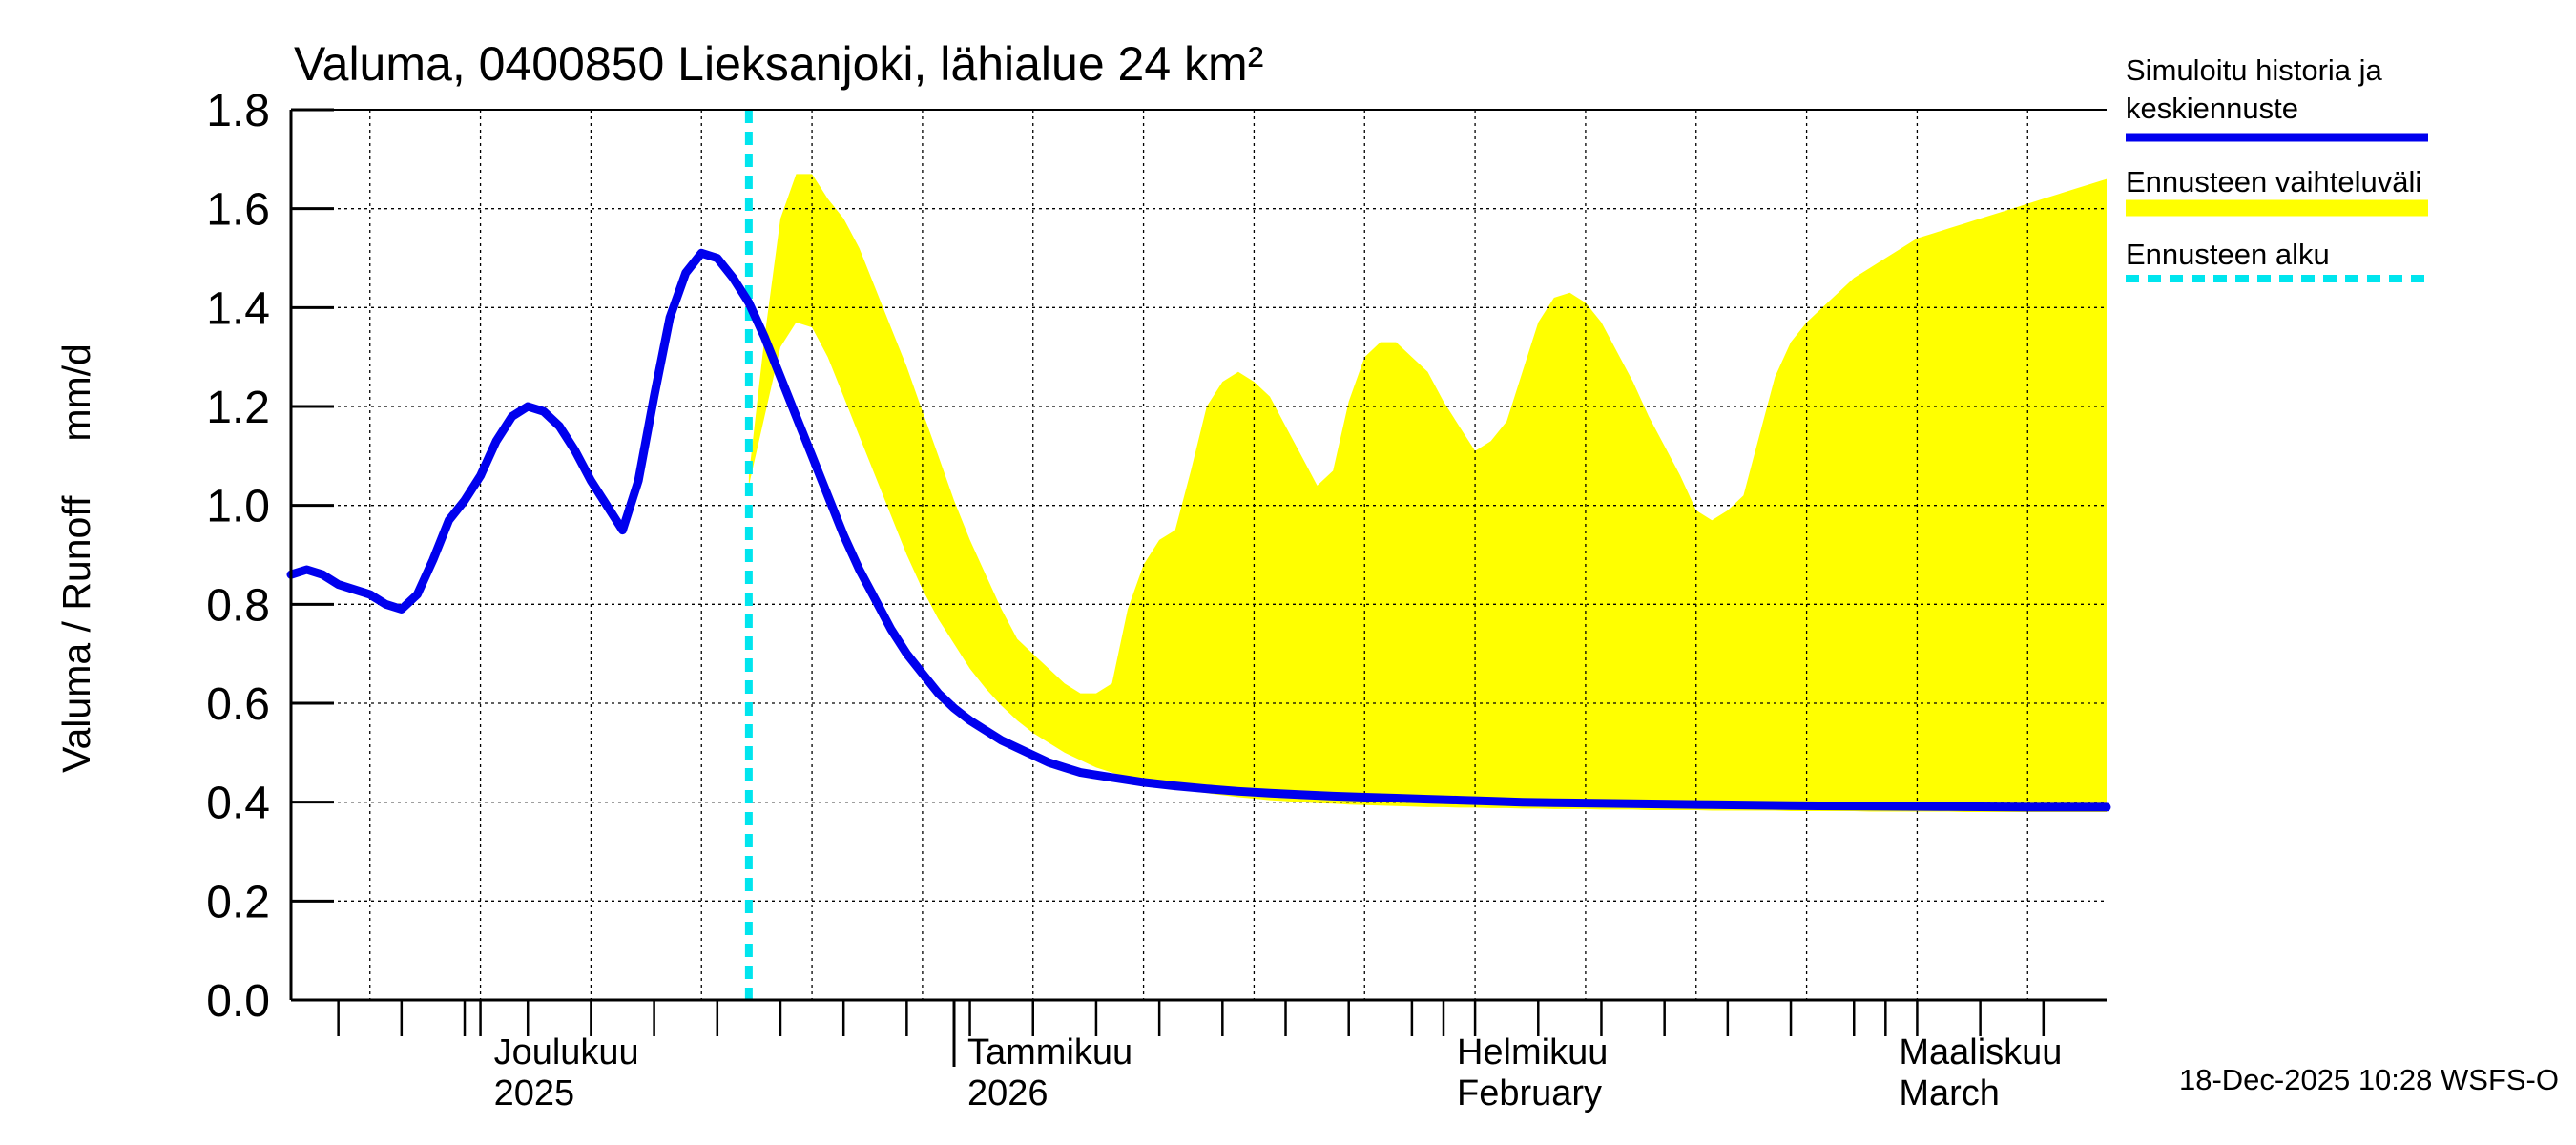 The image size is (2576, 1145). Describe the element at coordinates (1980, 1052) in the screenshot. I see `x-month-label: Maaliskuu` at that location.